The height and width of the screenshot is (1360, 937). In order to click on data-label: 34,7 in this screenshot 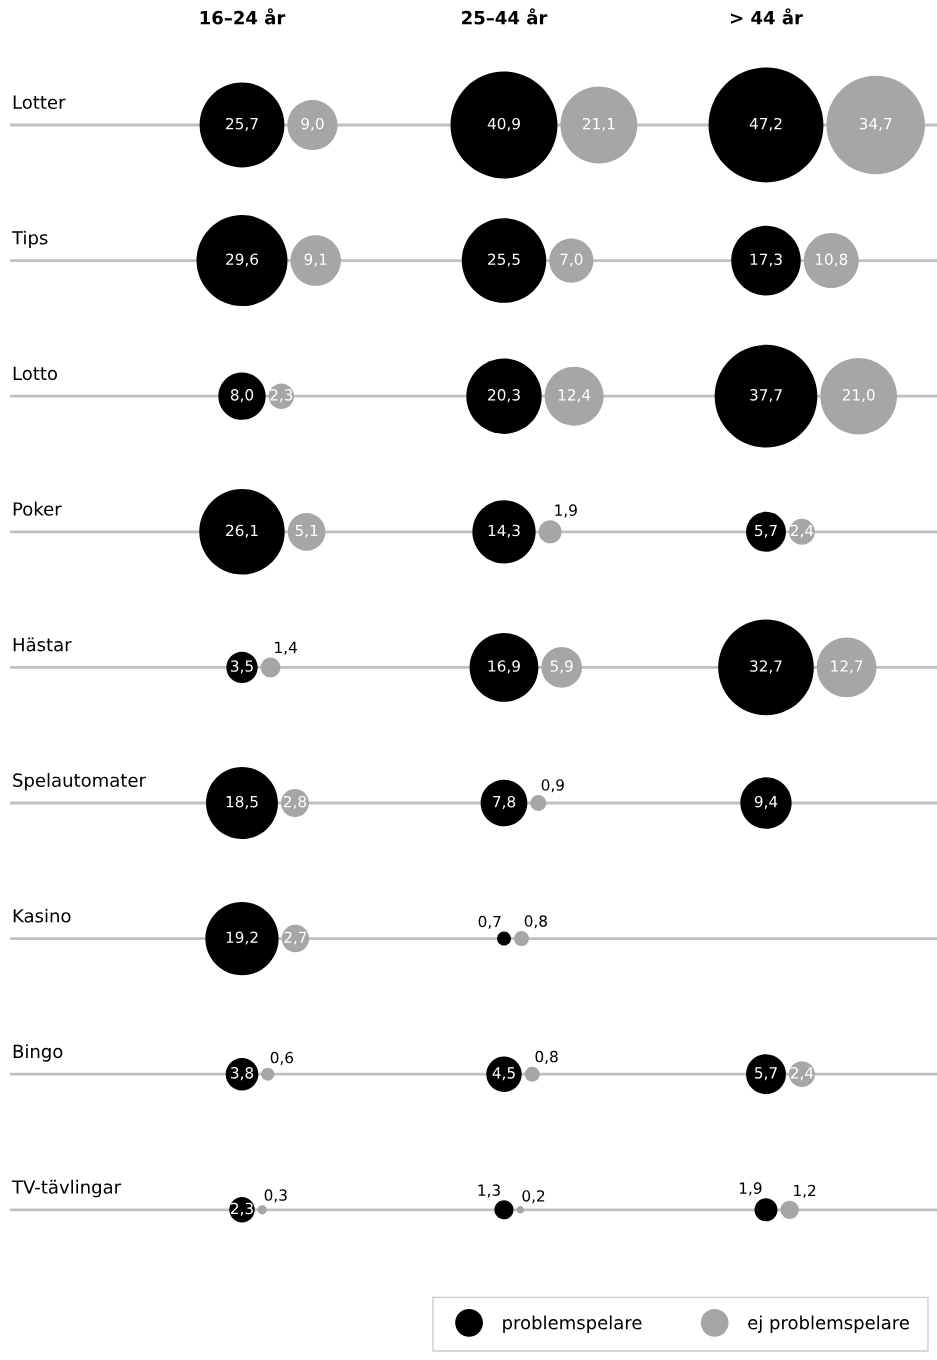, I will do `click(875, 124)`.